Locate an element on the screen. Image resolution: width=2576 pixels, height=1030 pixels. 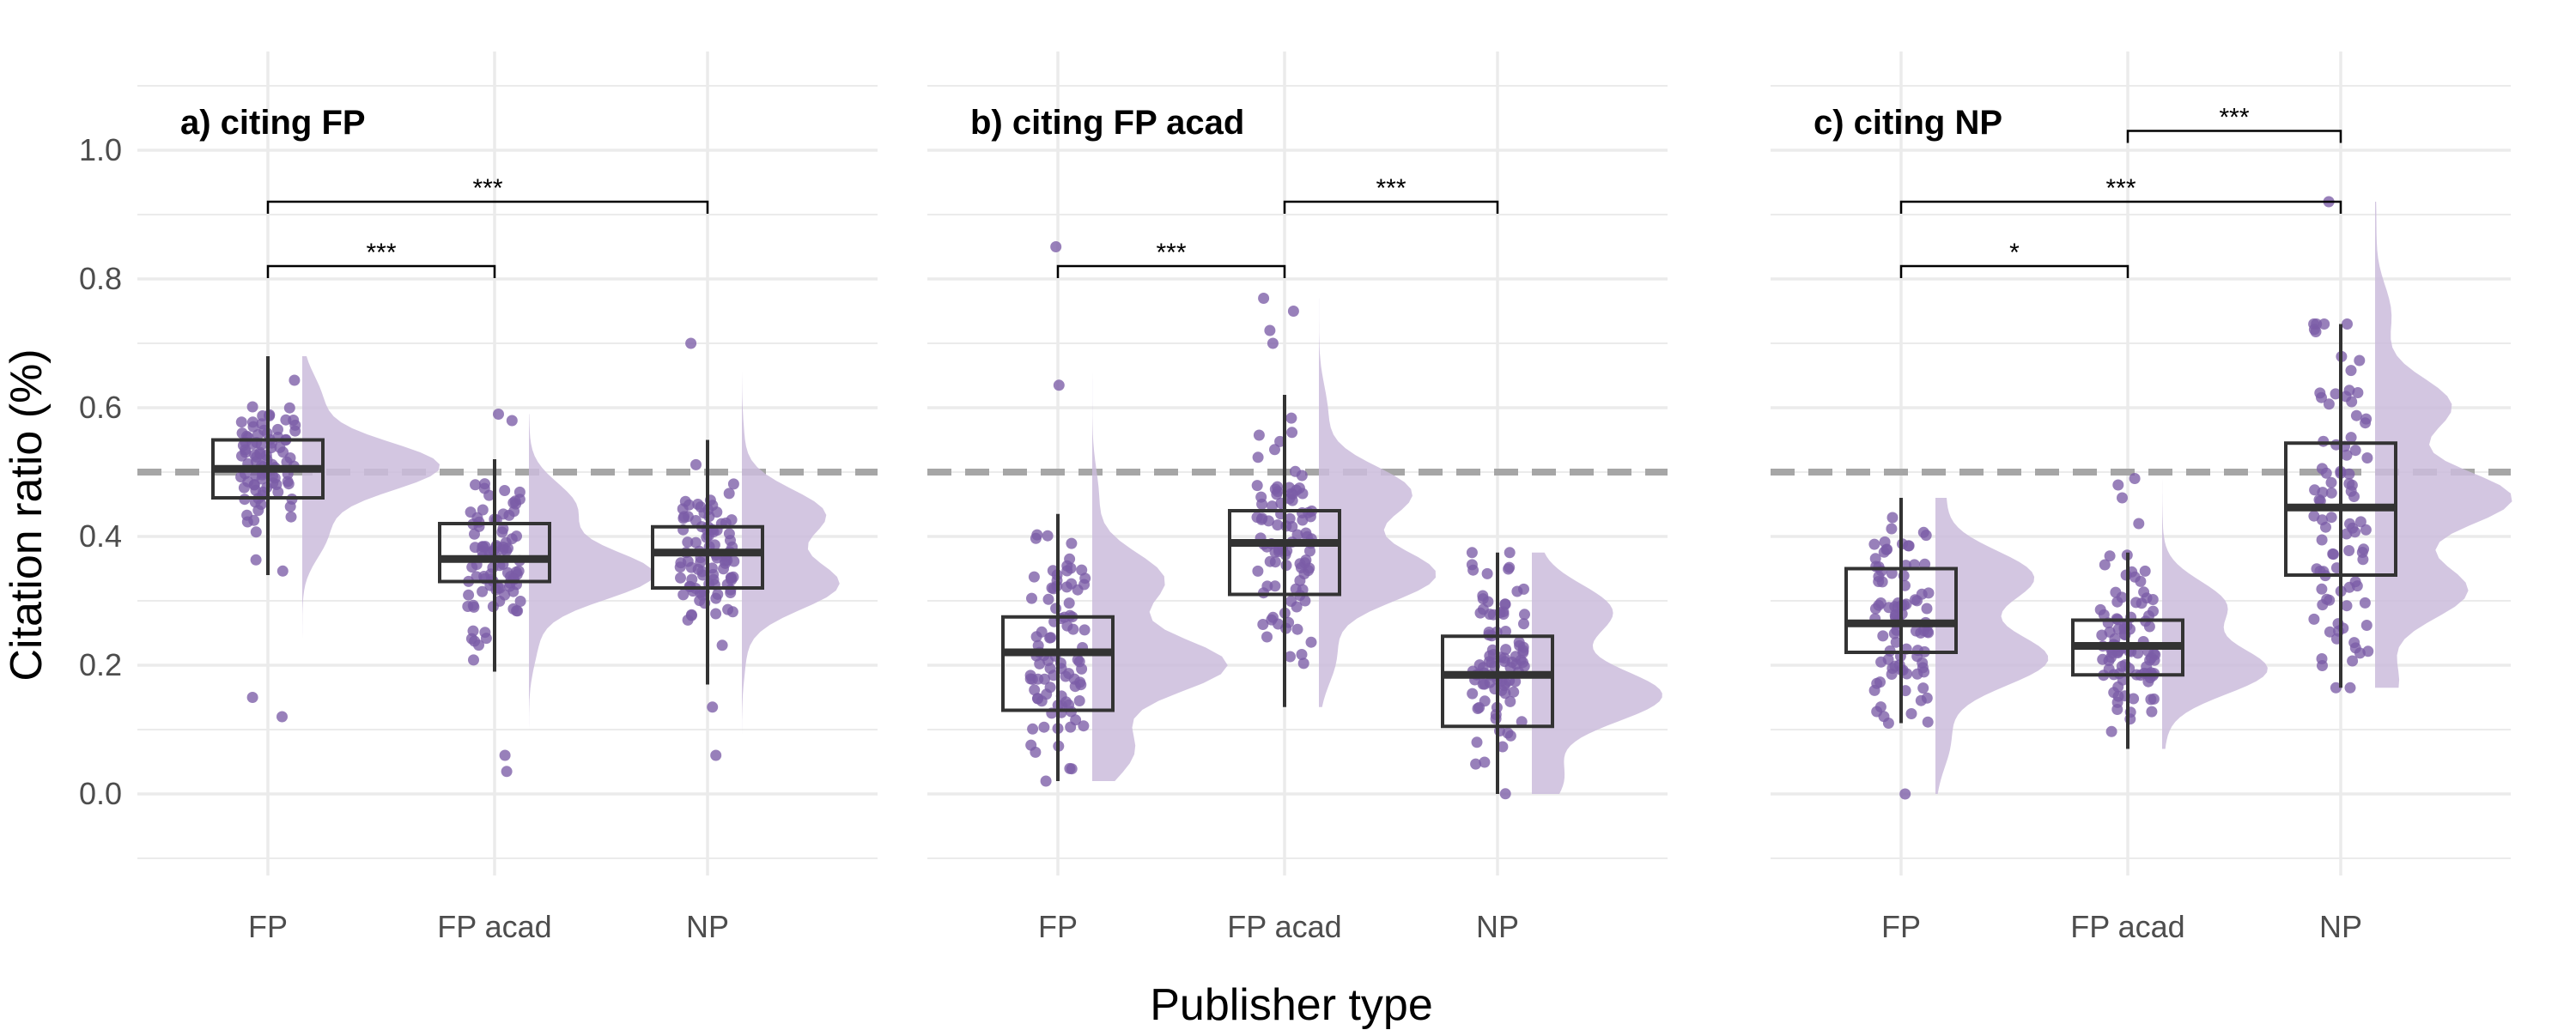
y-tick-label: 0.4 is located at coordinates (101, 536).